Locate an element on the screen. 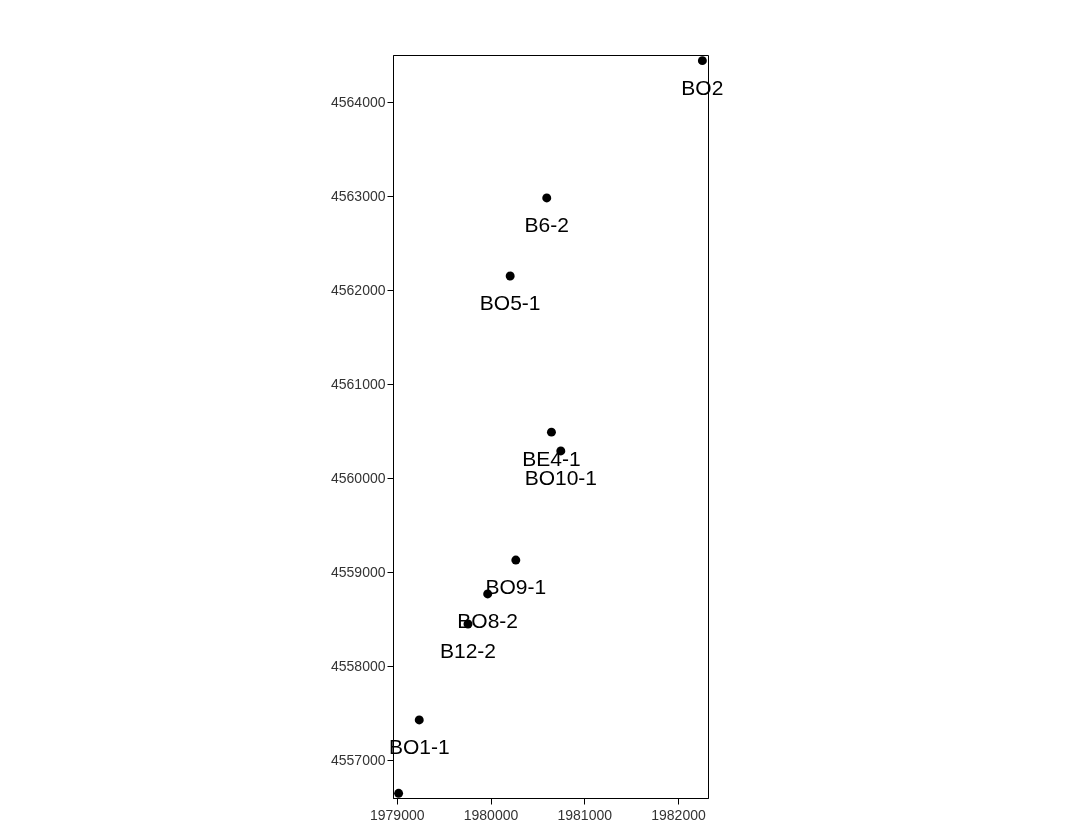  y-tick-label: 4559000 is located at coordinates (358, 571).